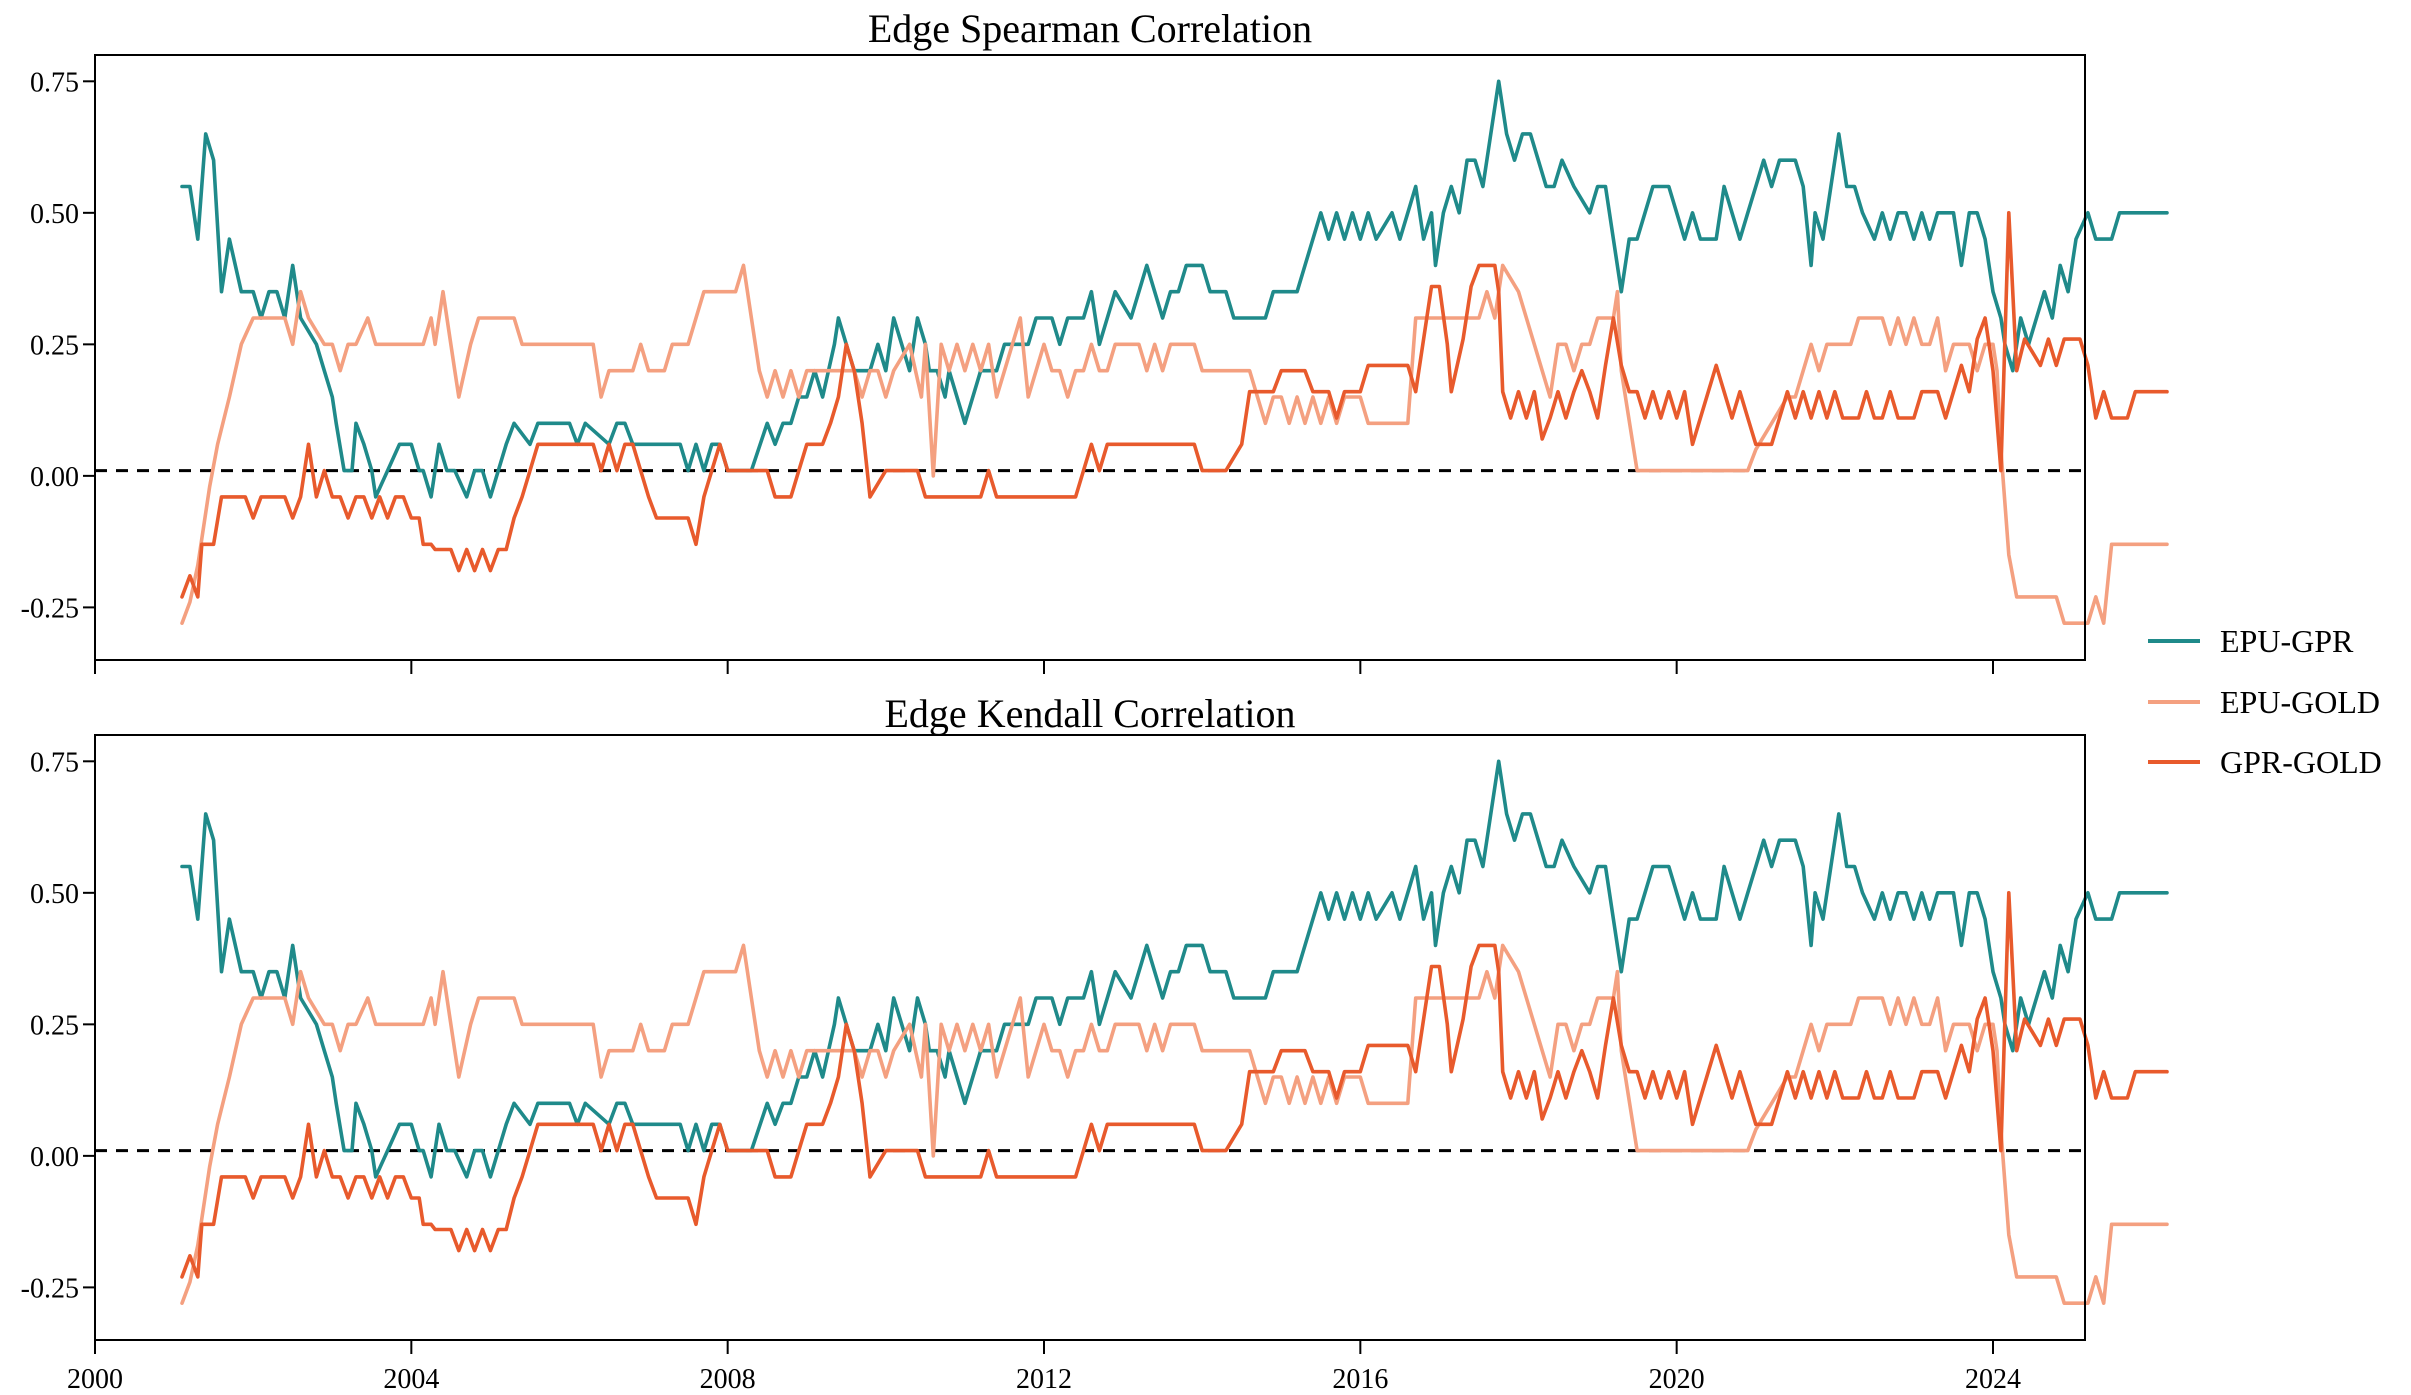 This screenshot has height=1395, width=2411. What do you see at coordinates (1677, 1379) in the screenshot?
I see `kendall-x-tick-label: 2020` at bounding box center [1677, 1379].